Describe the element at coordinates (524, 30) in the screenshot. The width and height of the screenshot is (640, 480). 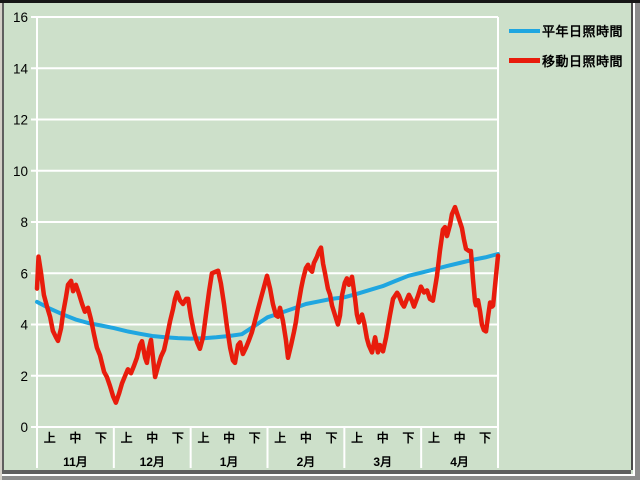
I see `legend-line-blue-icon` at that location.